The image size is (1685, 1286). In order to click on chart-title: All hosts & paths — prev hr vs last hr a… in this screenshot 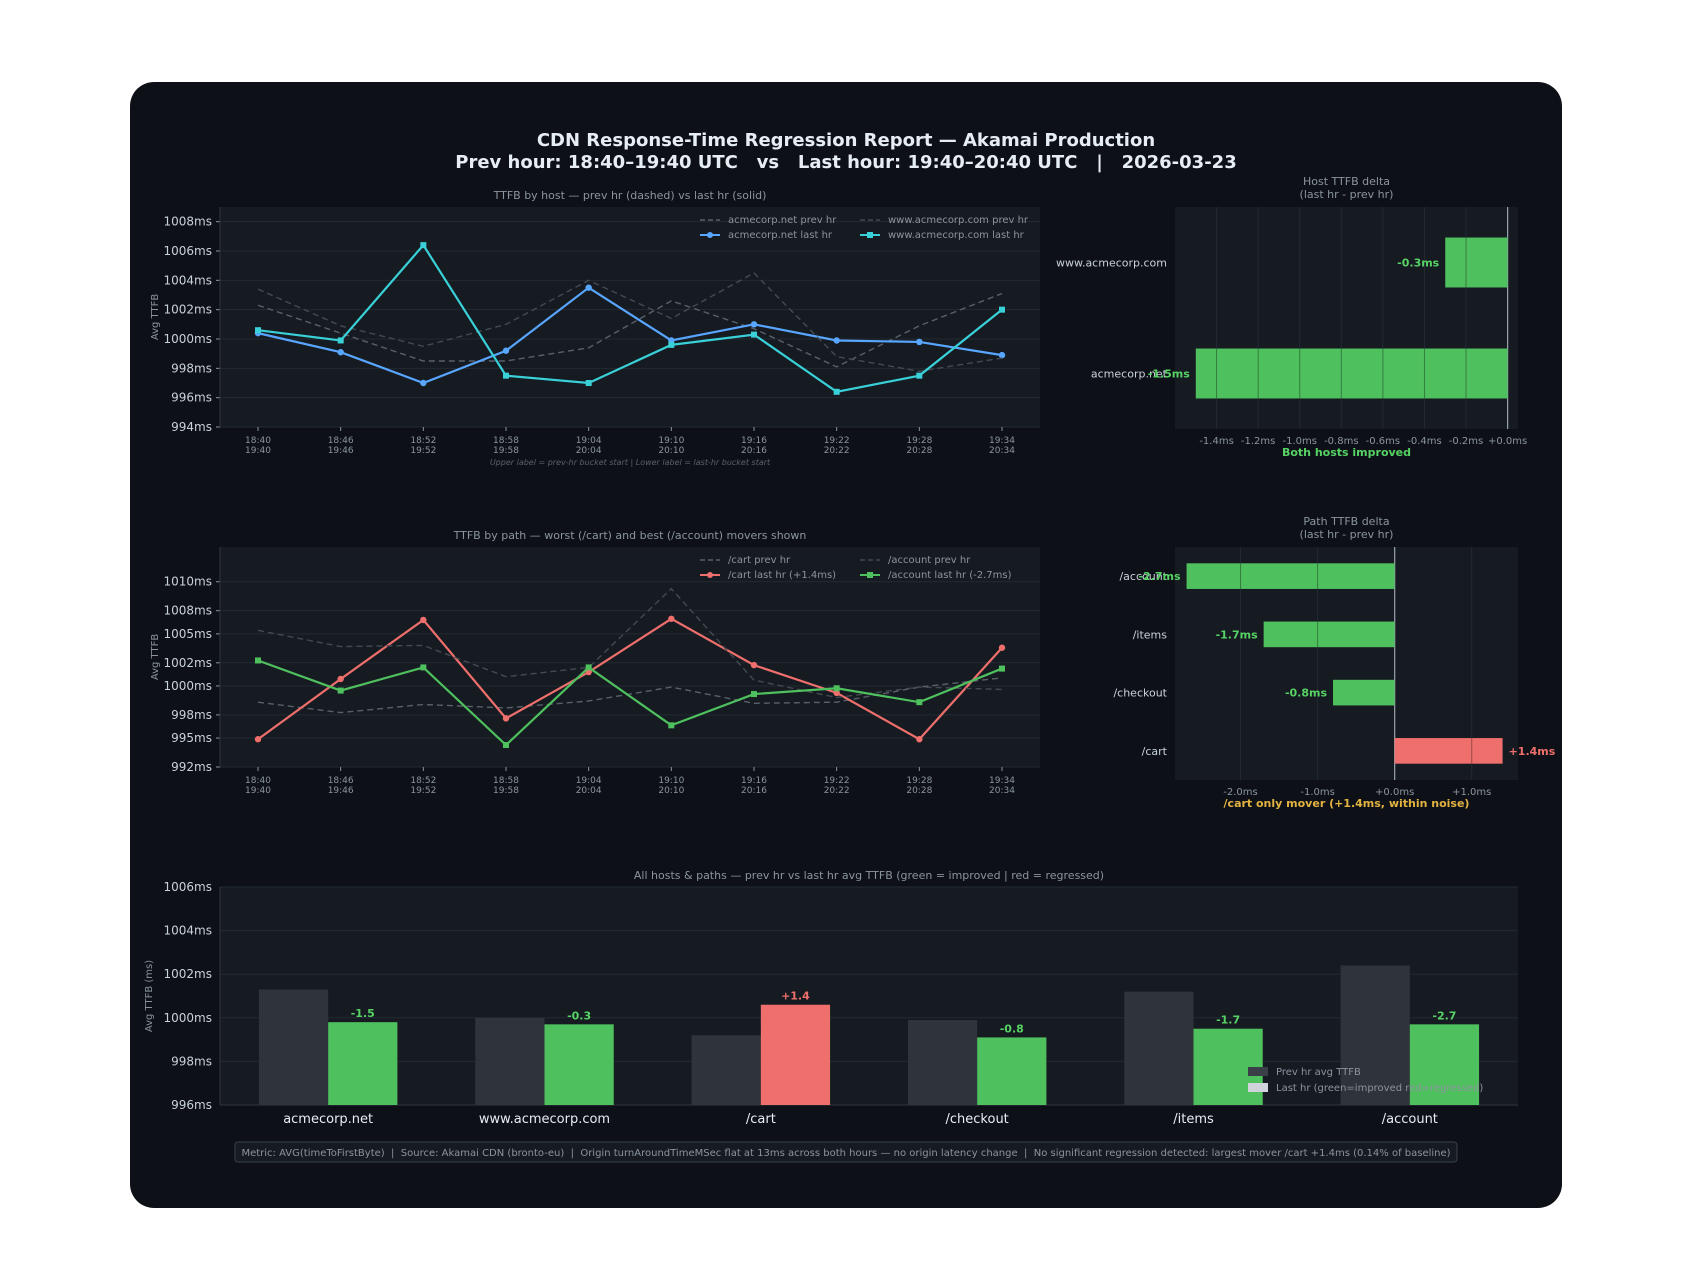, I will do `click(869, 875)`.